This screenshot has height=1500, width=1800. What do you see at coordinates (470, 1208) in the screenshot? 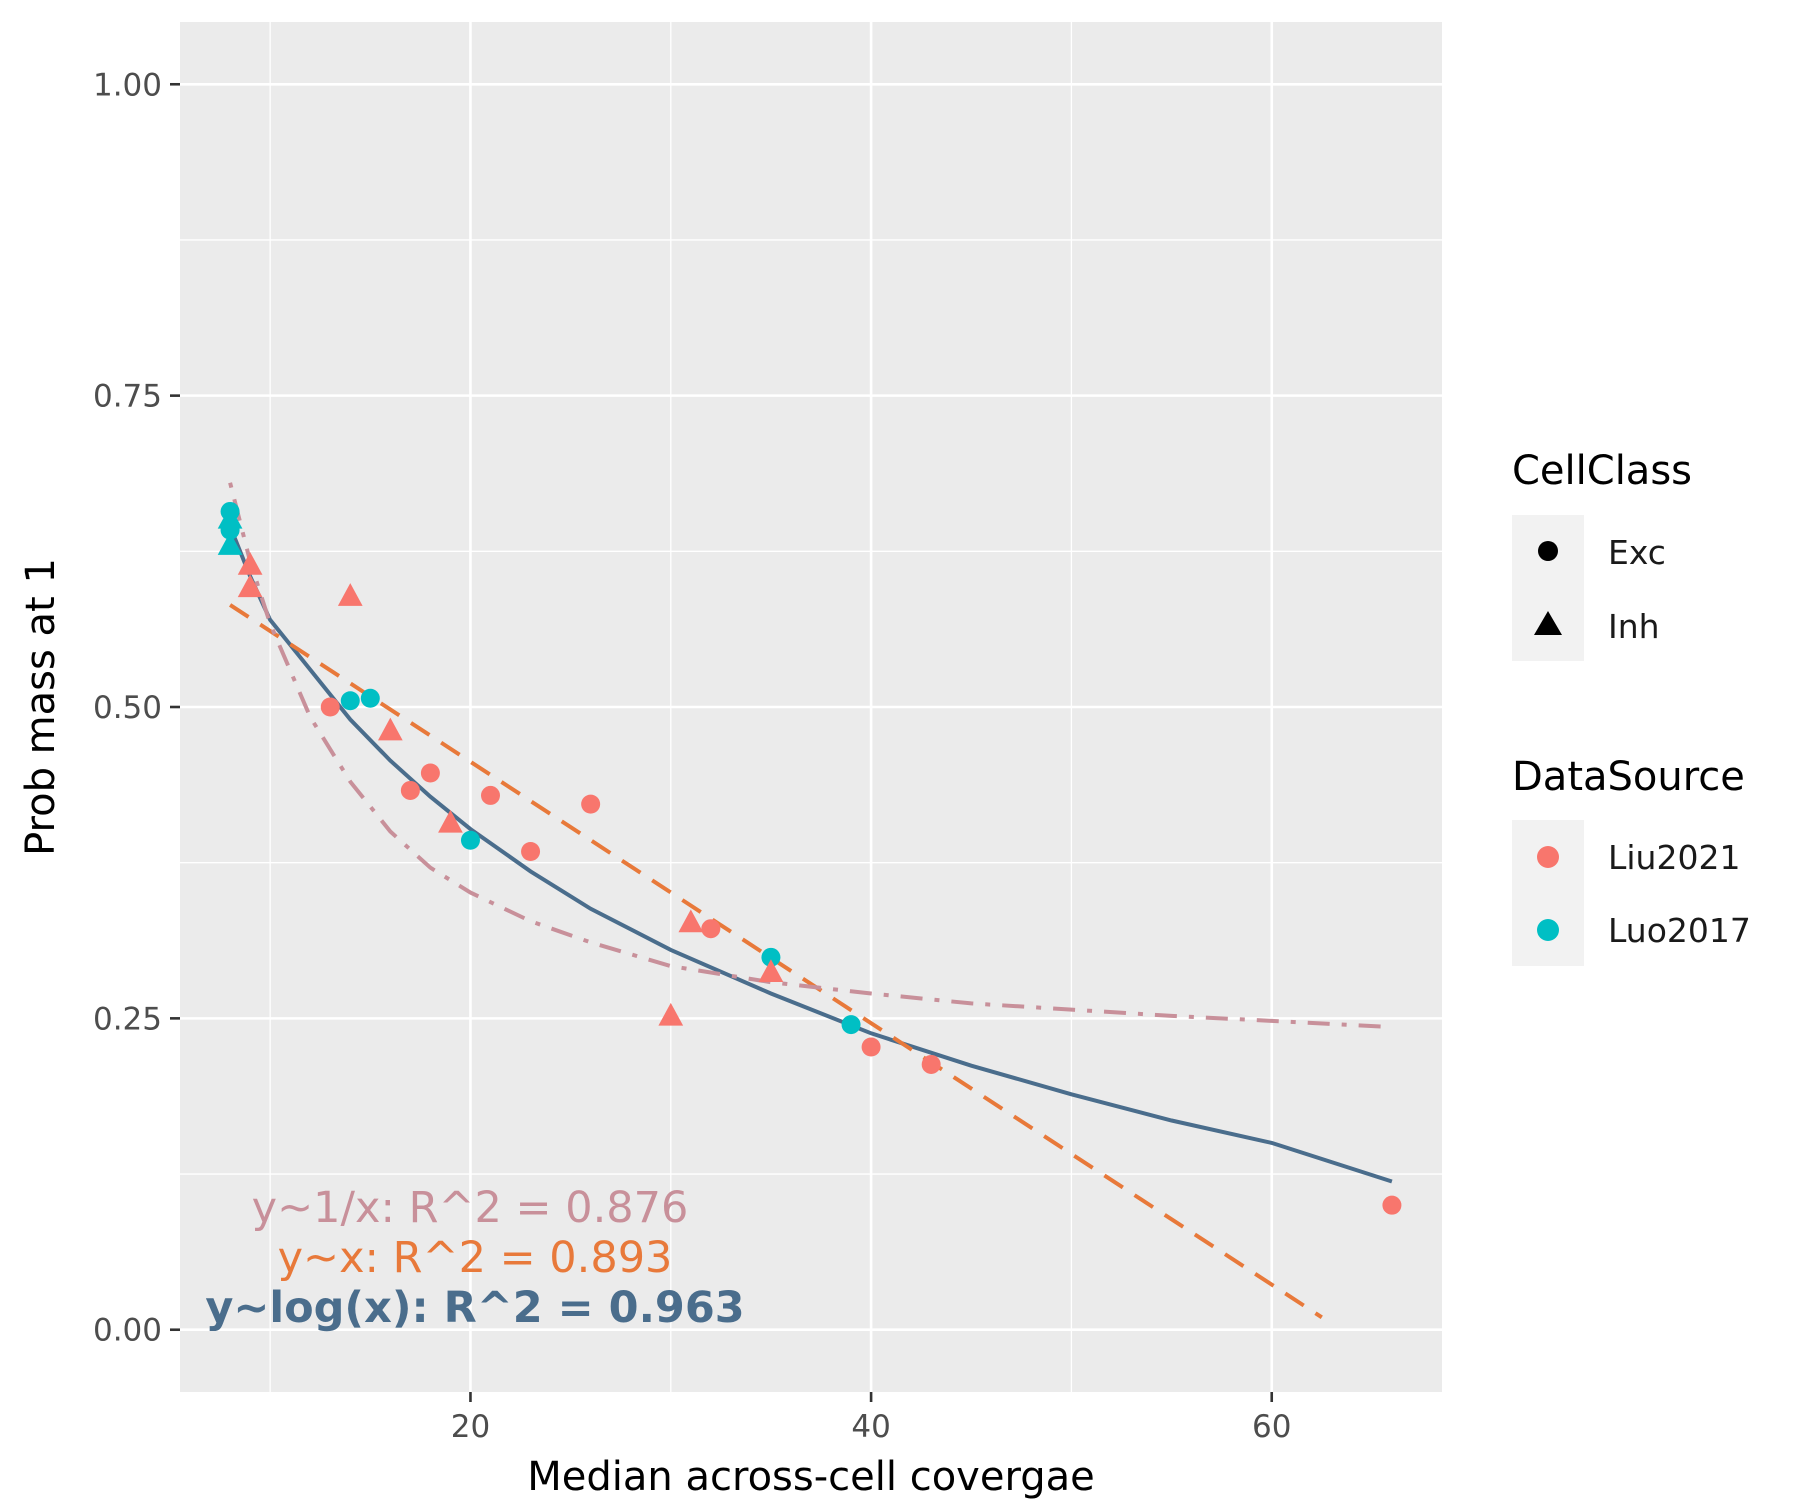
I see `annotation-reciprocal: y~1/x: R^2 = 0.876` at bounding box center [470, 1208].